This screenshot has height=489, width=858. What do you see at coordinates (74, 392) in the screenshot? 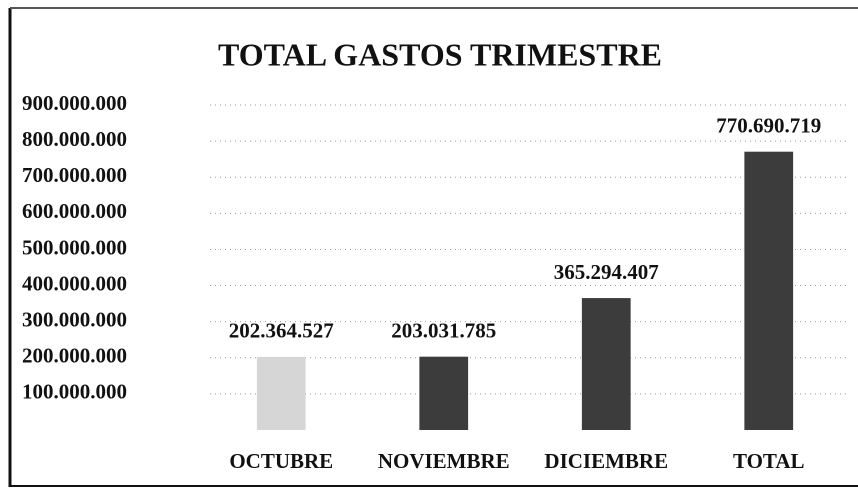
I see `y-tick-label: 100.000.000` at bounding box center [74, 392].